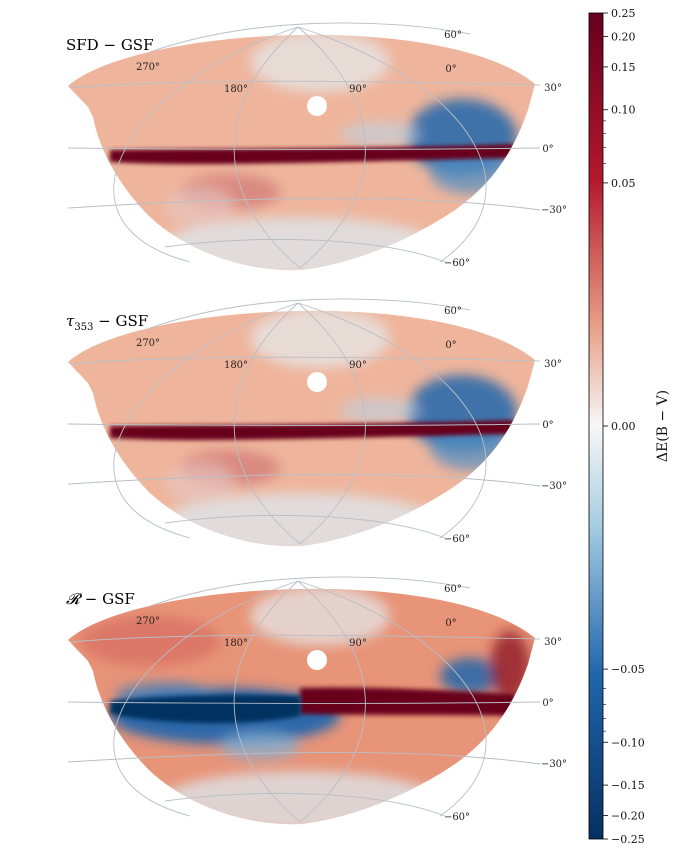 The width and height of the screenshot is (680, 864). What do you see at coordinates (623, 13) in the screenshot?
I see `colorbar-tick-label: 0.25` at bounding box center [623, 13].